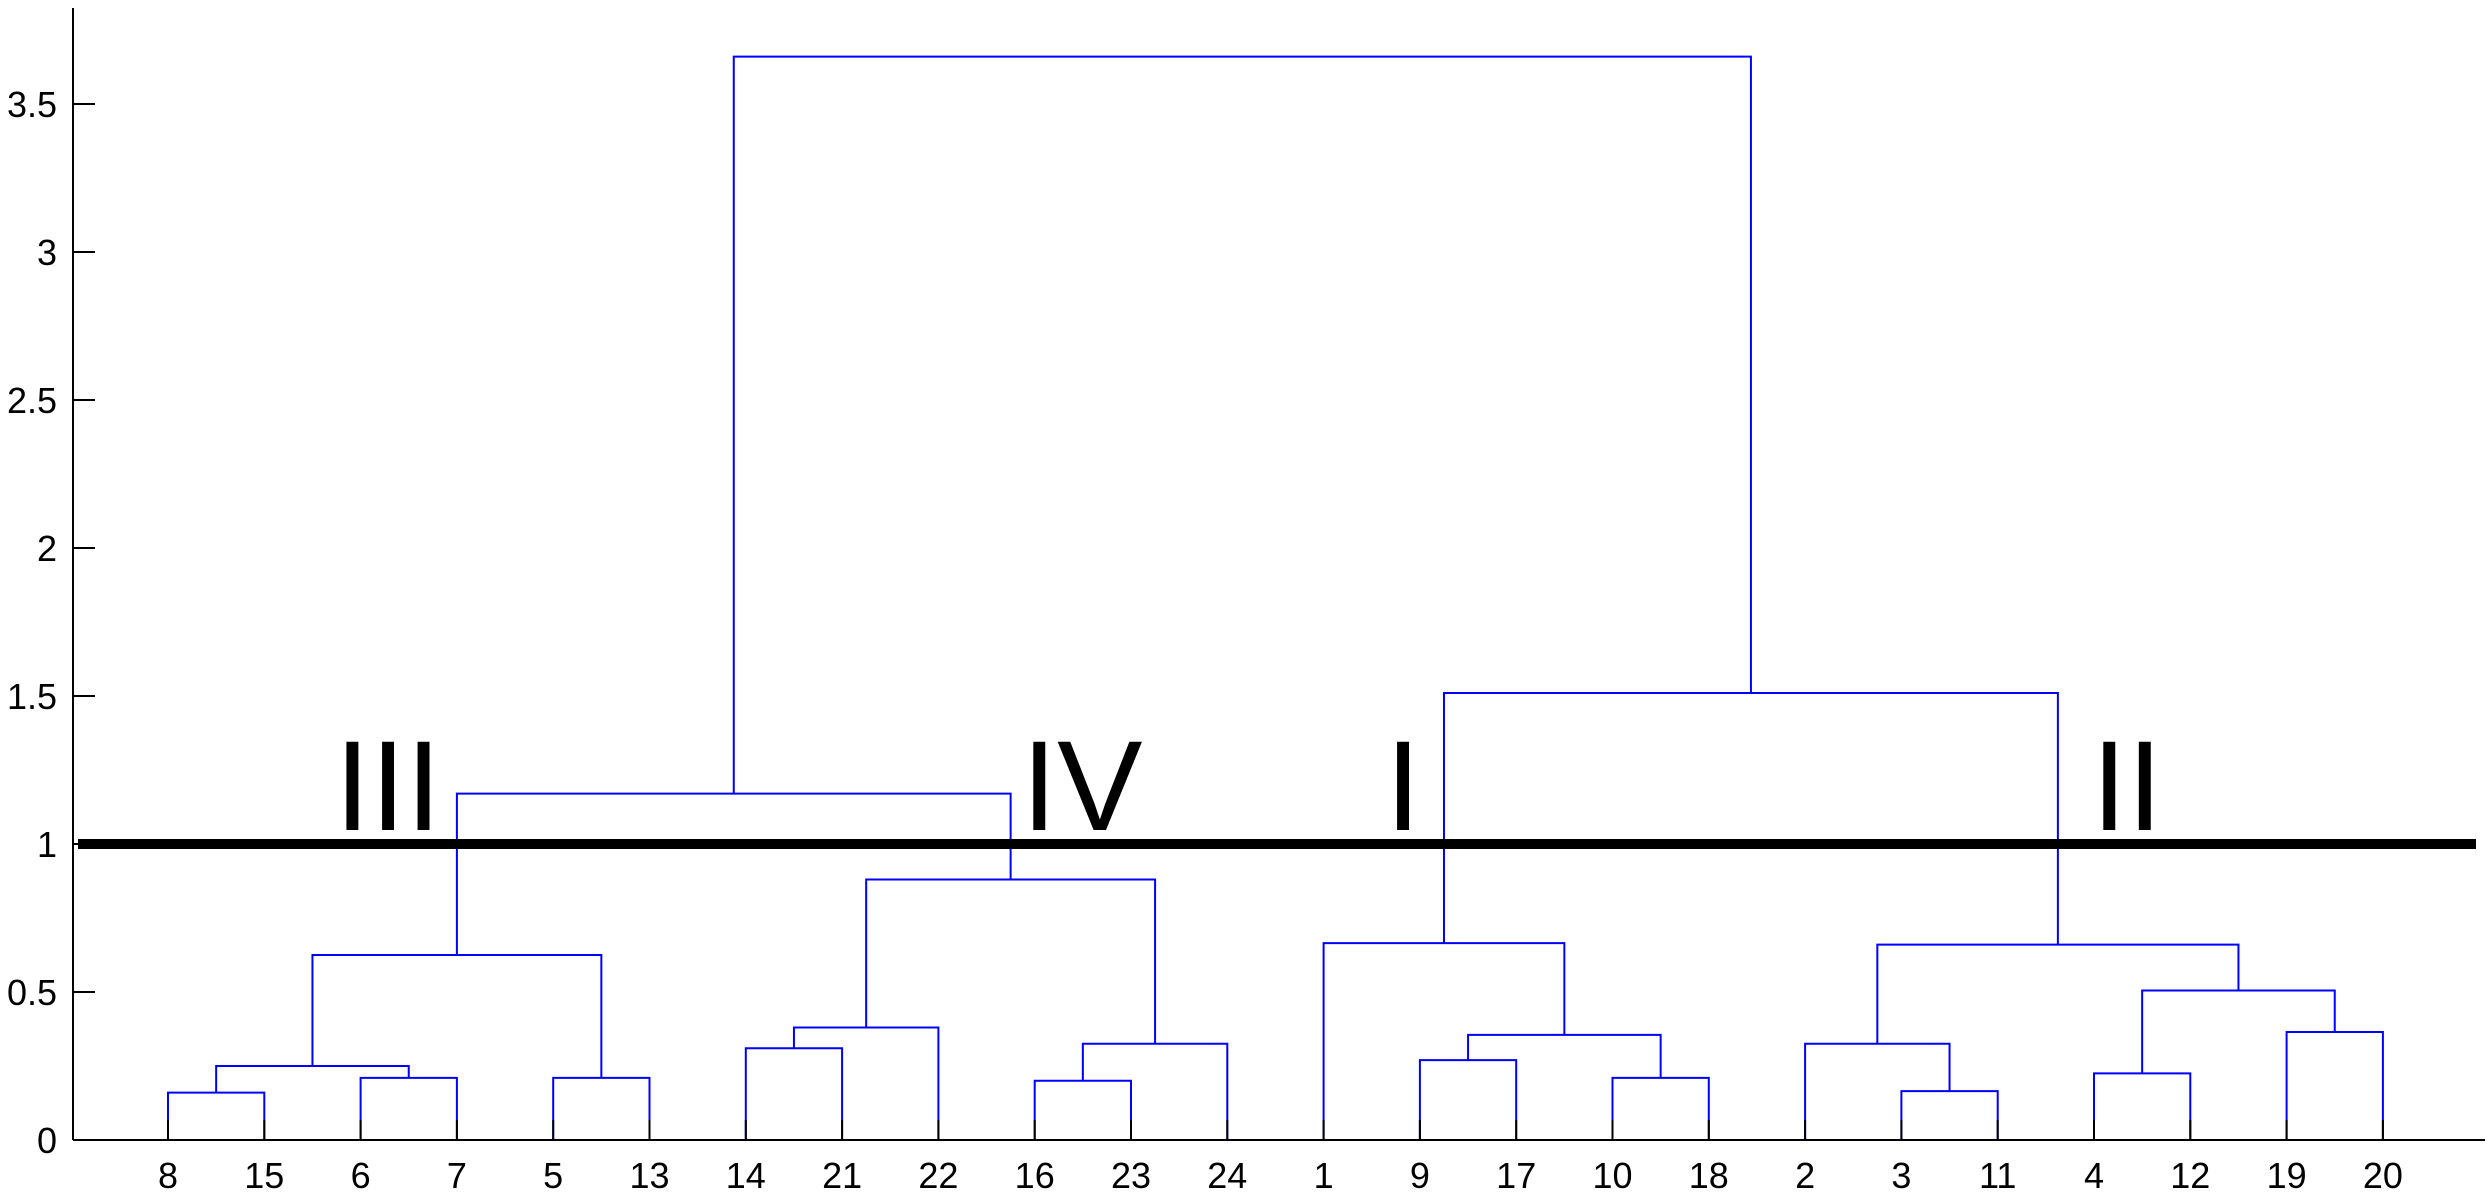  What do you see at coordinates (649, 1175) in the screenshot?
I see `x-tick-label-5: 13` at bounding box center [649, 1175].